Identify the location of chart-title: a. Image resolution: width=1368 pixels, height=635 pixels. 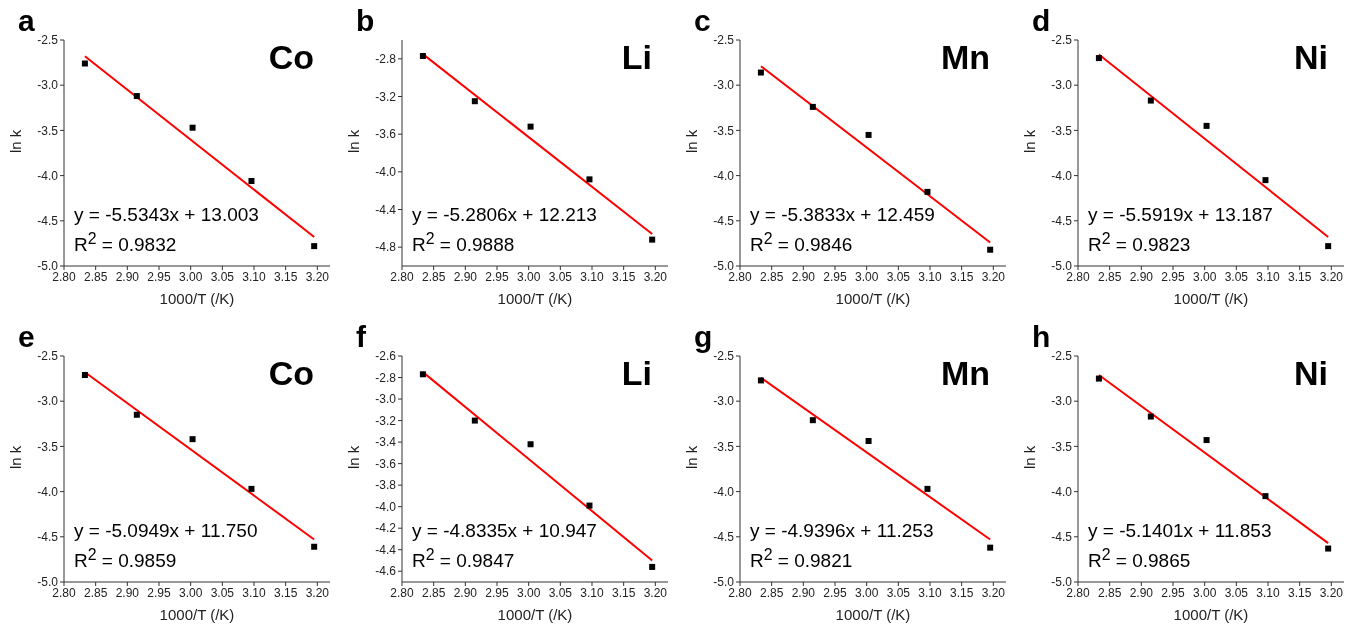
(26, 21).